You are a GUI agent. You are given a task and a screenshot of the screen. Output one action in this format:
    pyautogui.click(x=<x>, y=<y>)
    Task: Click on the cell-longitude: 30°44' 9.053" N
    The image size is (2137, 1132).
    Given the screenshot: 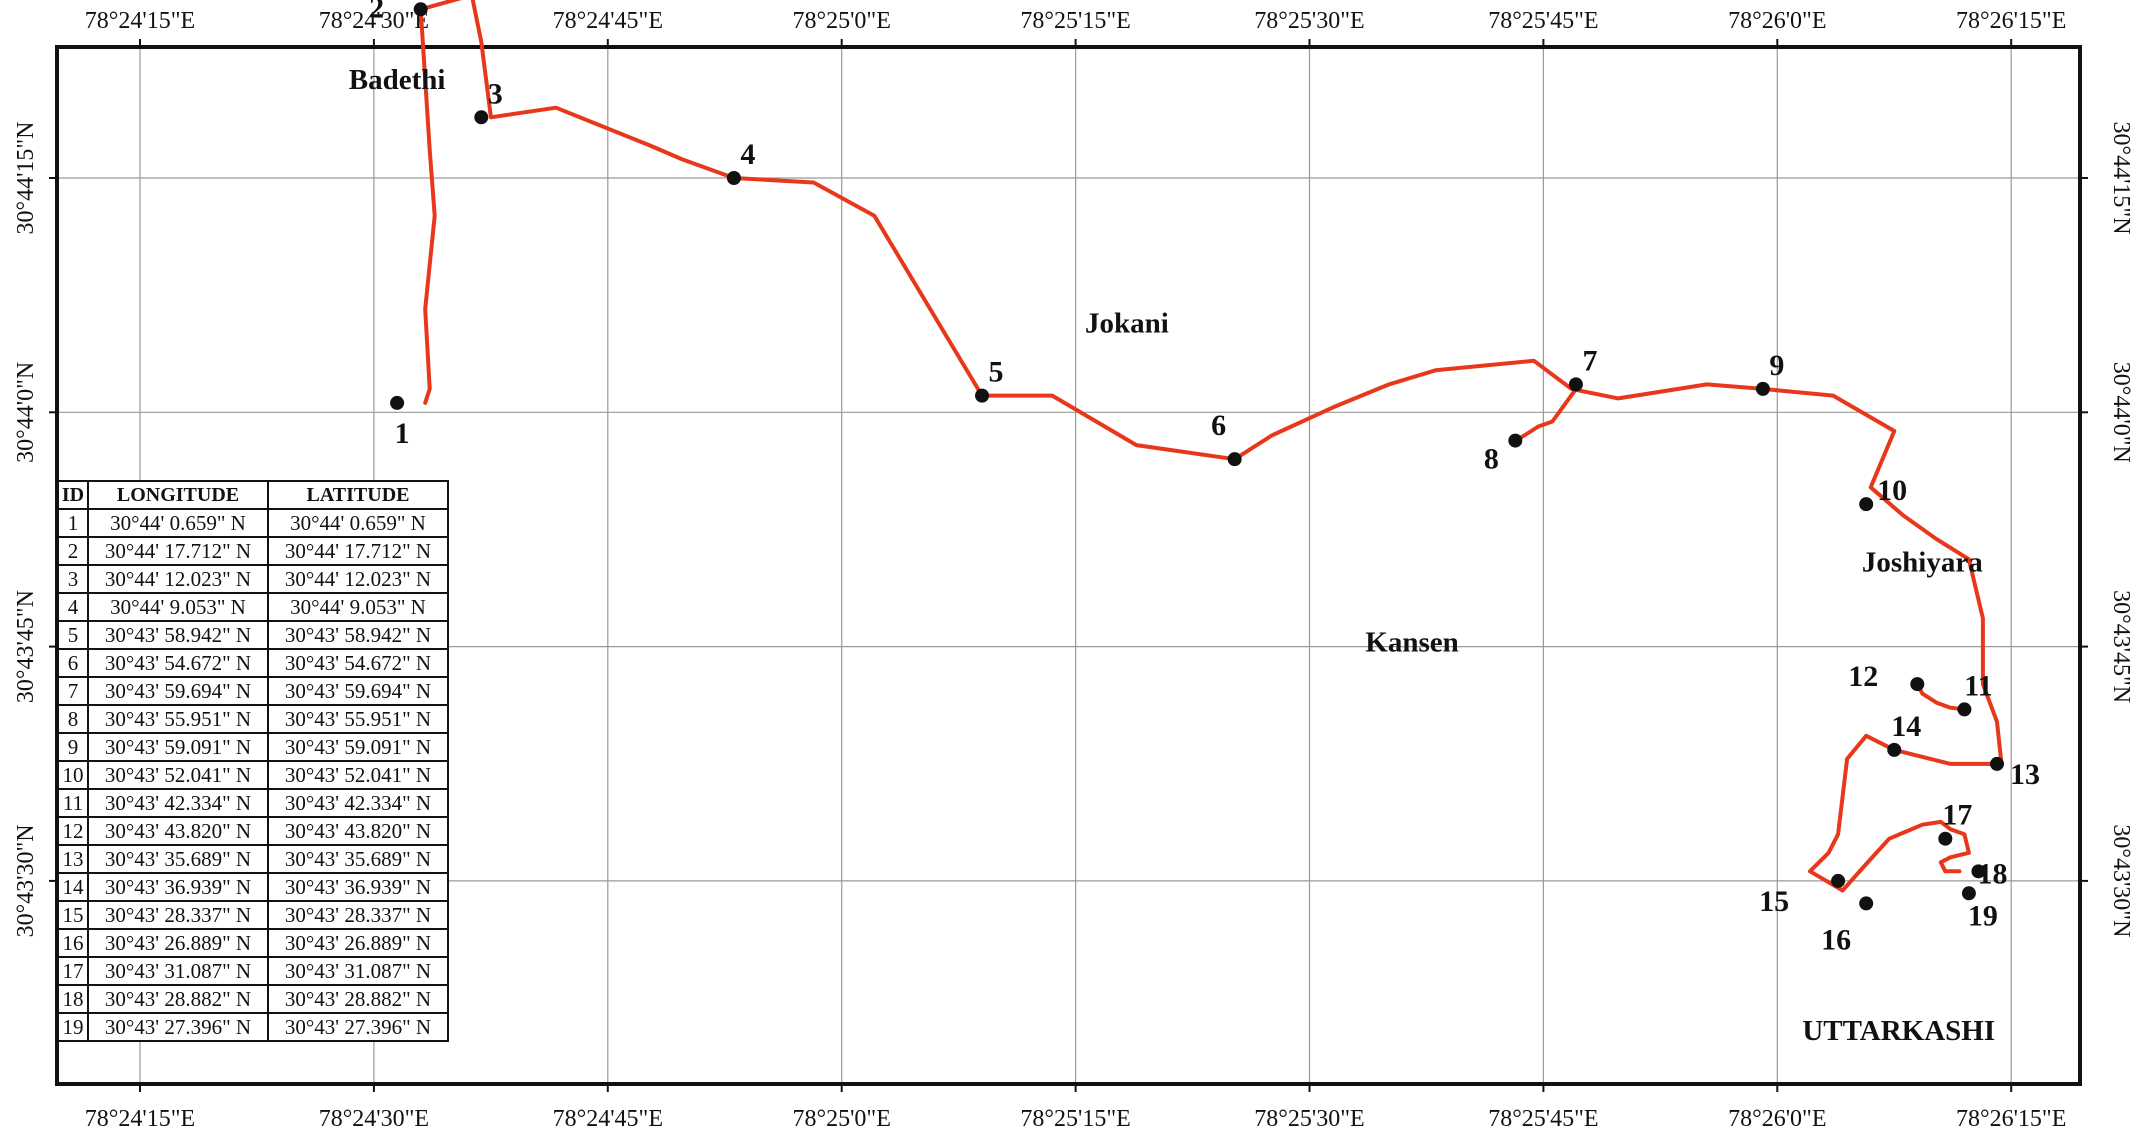 What is the action you would take?
    pyautogui.click(x=178, y=607)
    